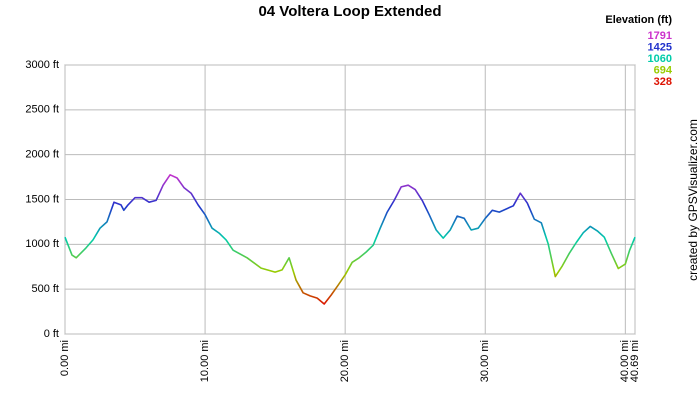 The width and height of the screenshot is (700, 400). I want to click on y-tick-label: 0 ft, so click(51, 334).